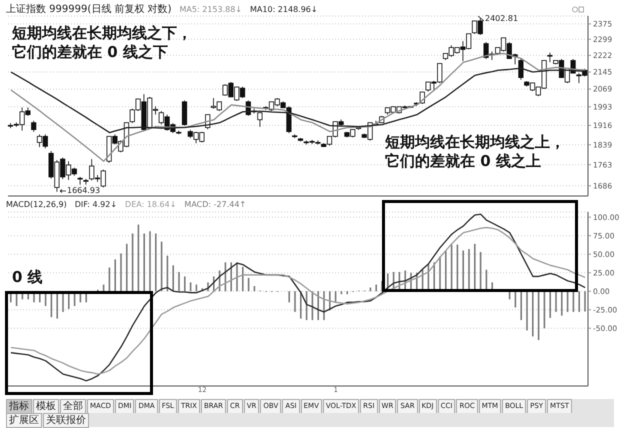 The width and height of the screenshot is (620, 428). Describe the element at coordinates (19, 406) in the screenshot. I see `text: 指标` at that location.